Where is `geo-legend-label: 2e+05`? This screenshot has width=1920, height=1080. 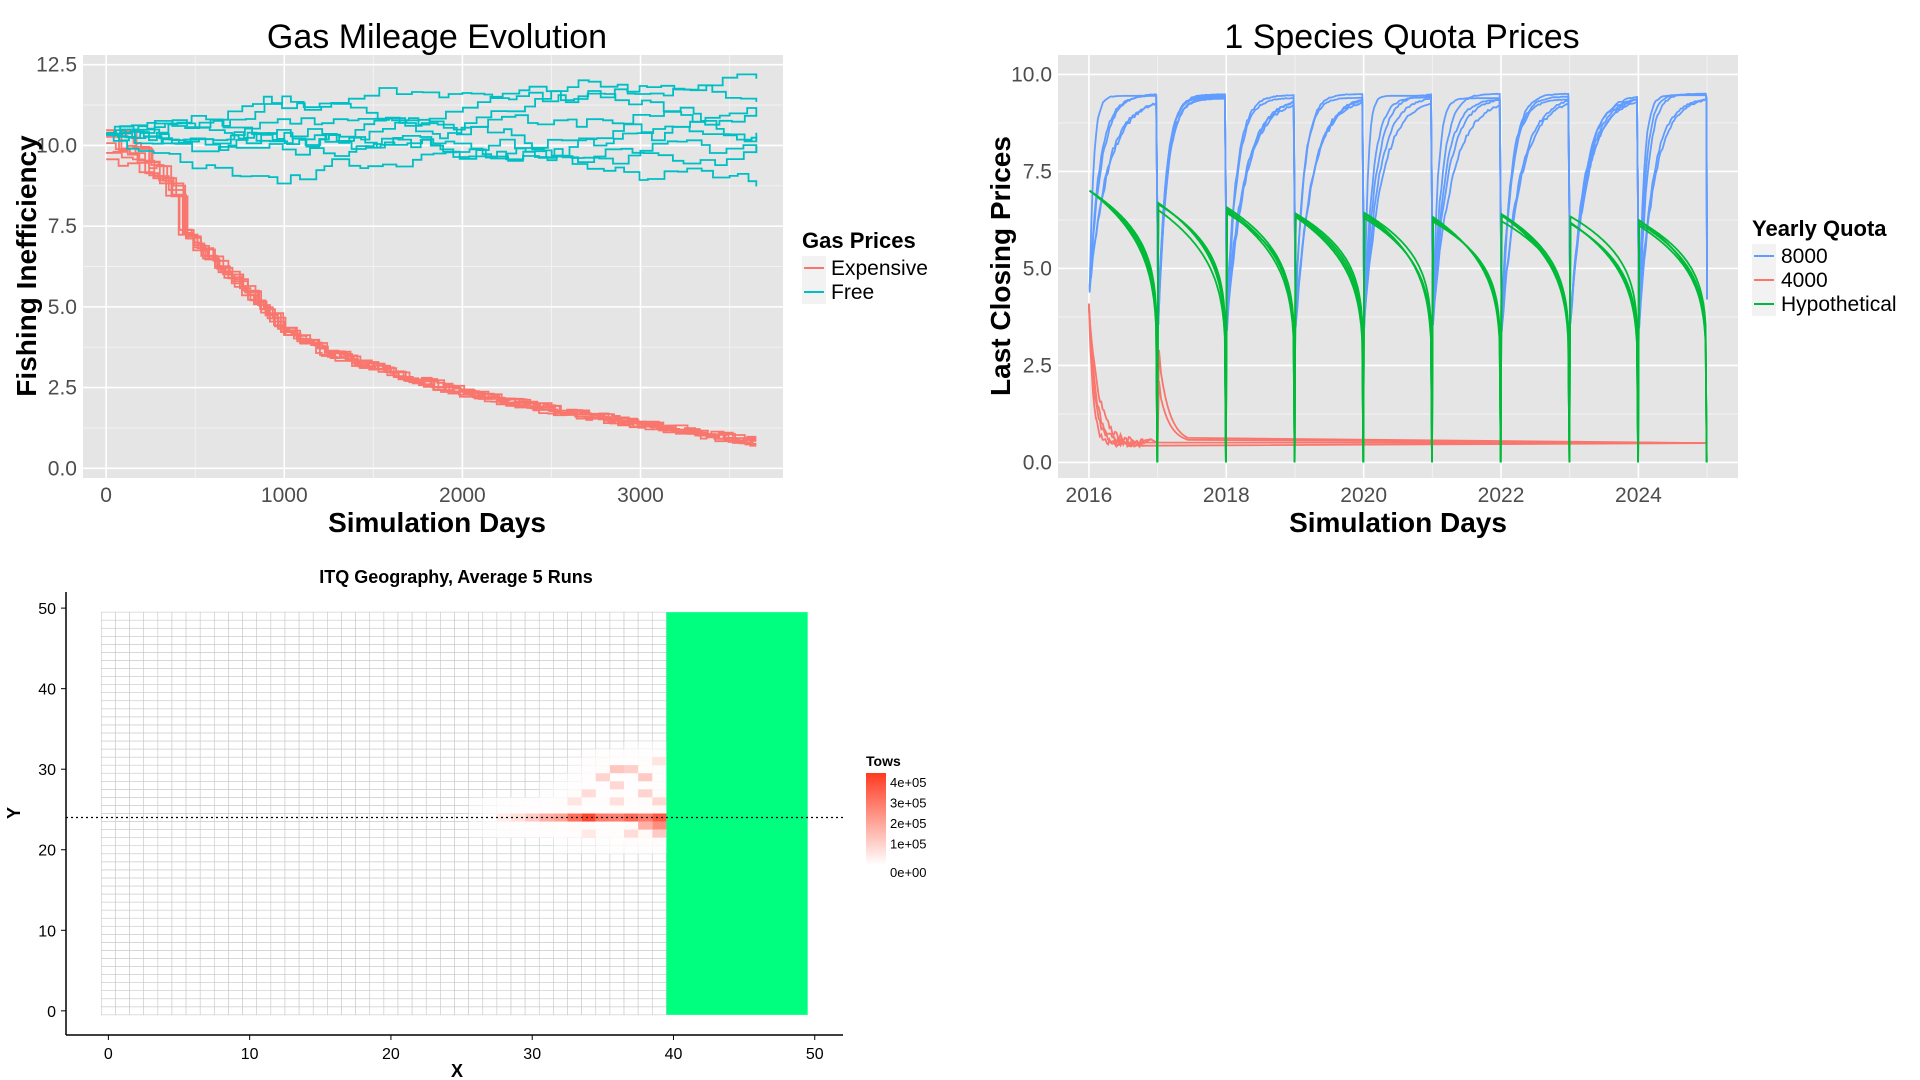
geo-legend-label: 2e+05 is located at coordinates (908, 823).